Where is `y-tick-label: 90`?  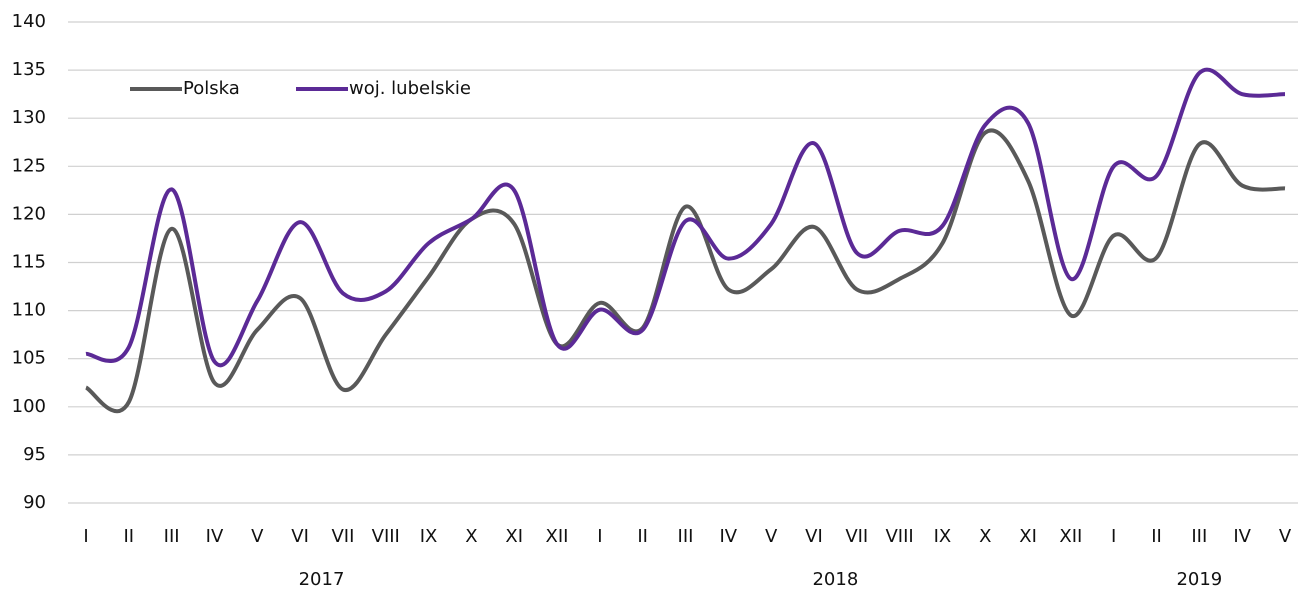
y-tick-label: 90 is located at coordinates (34, 502).